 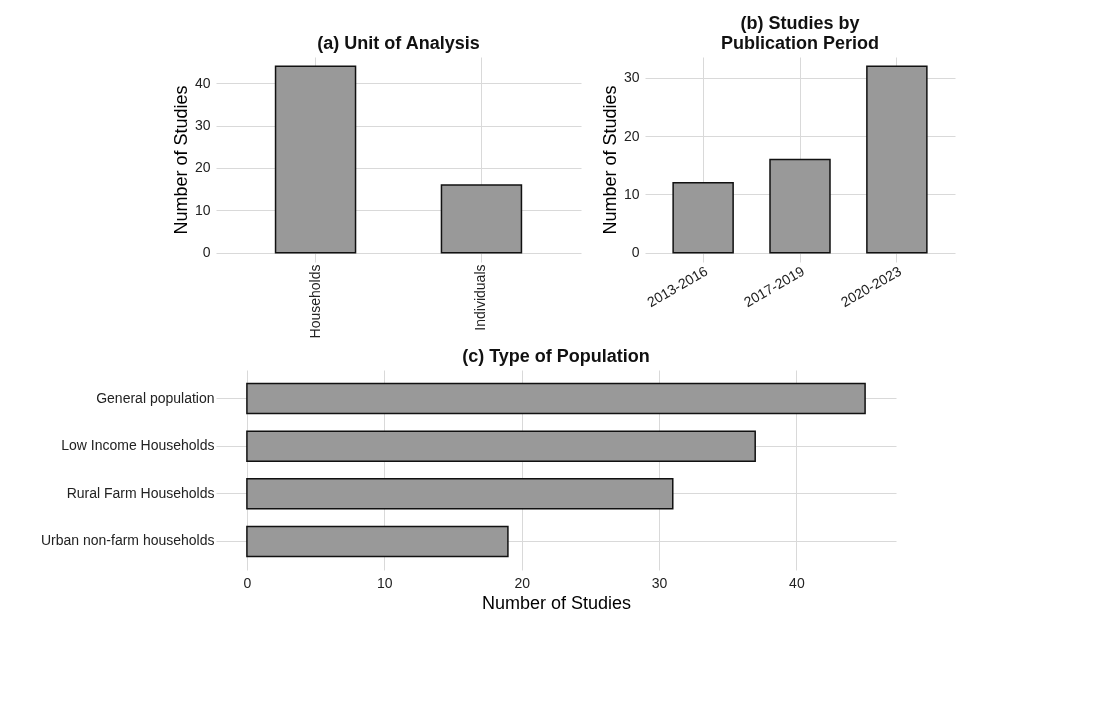 What do you see at coordinates (522, 582) in the screenshot?
I see `x-tick-label: 20` at bounding box center [522, 582].